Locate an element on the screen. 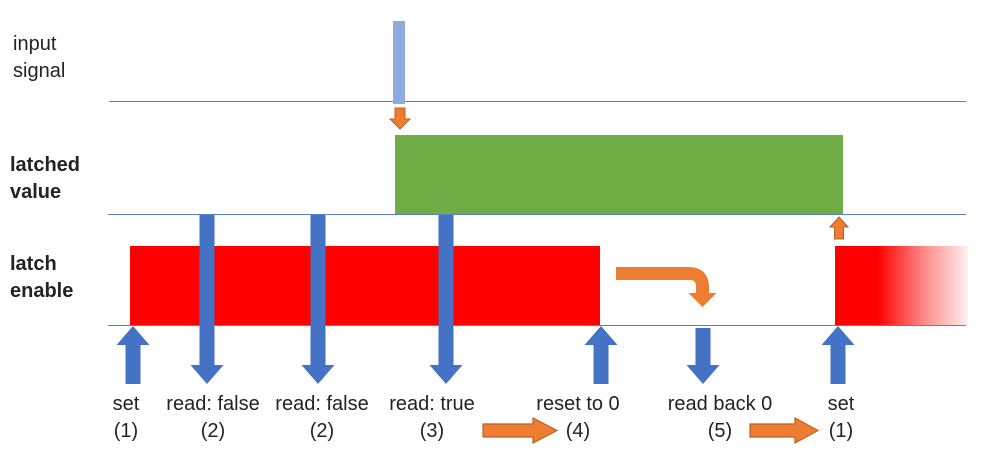  annotation-label: reset to 0 is located at coordinates (578, 404).